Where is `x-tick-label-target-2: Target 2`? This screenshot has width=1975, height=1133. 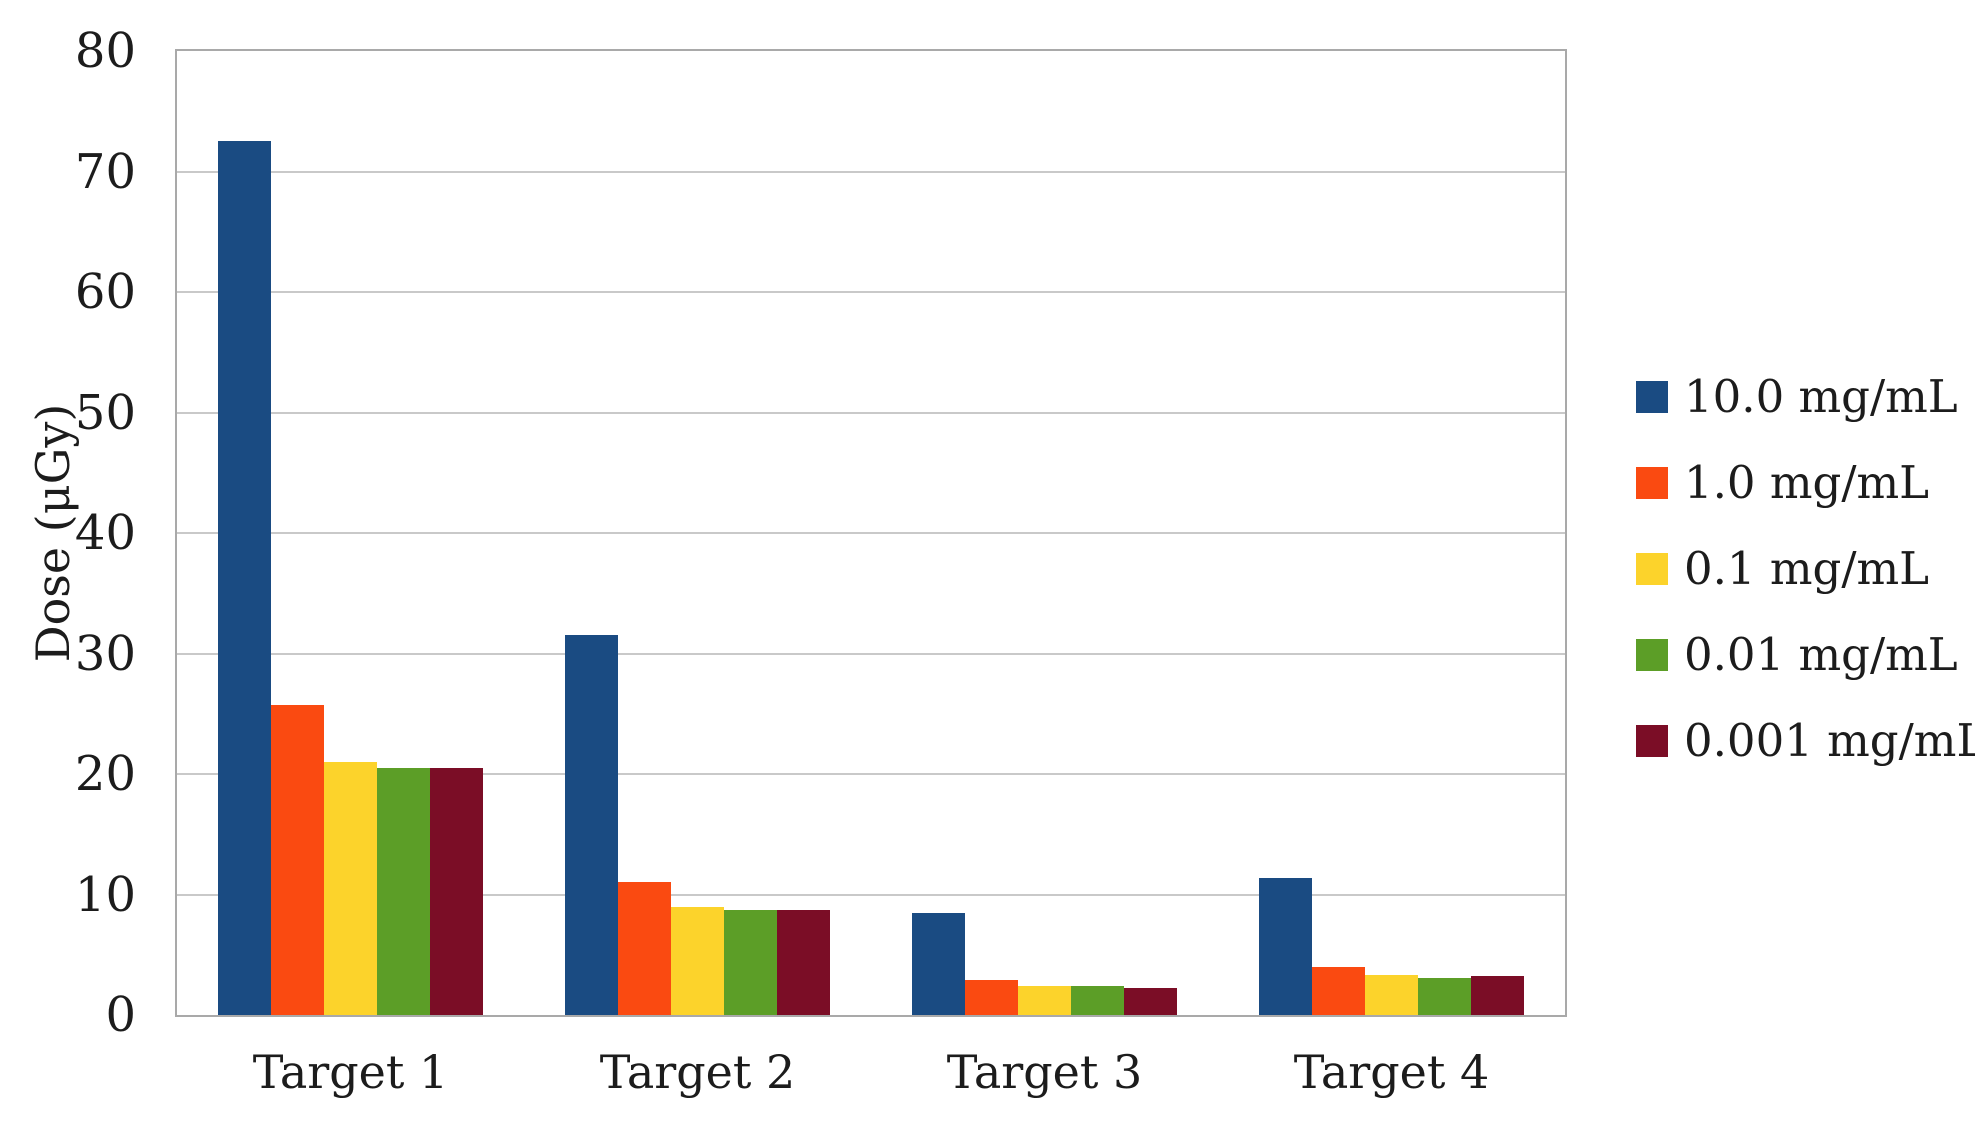
x-tick-label-target-2: Target 2 is located at coordinates (697, 1072).